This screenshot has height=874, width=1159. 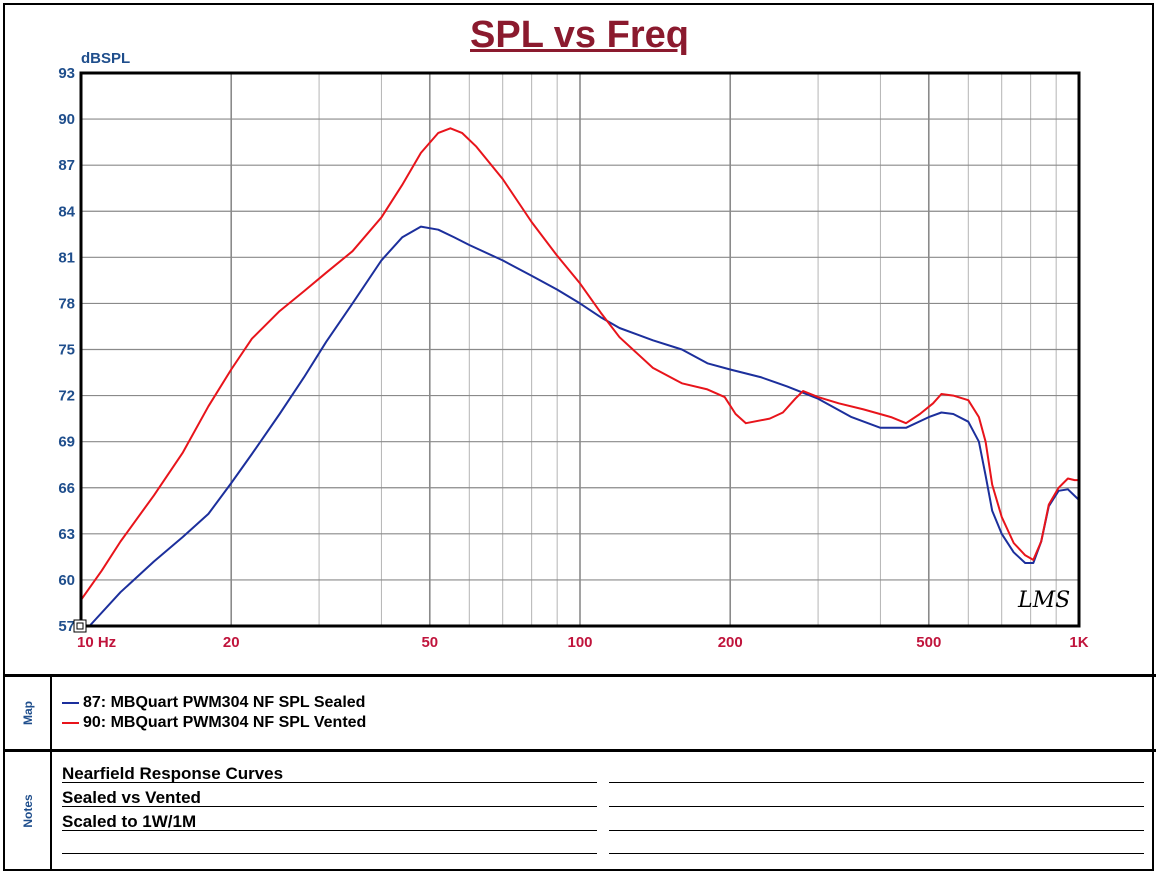 I want to click on legend-item-sealed: 87: MBQuart PWM304 NF SPL Sealed, so click(x=213, y=703).